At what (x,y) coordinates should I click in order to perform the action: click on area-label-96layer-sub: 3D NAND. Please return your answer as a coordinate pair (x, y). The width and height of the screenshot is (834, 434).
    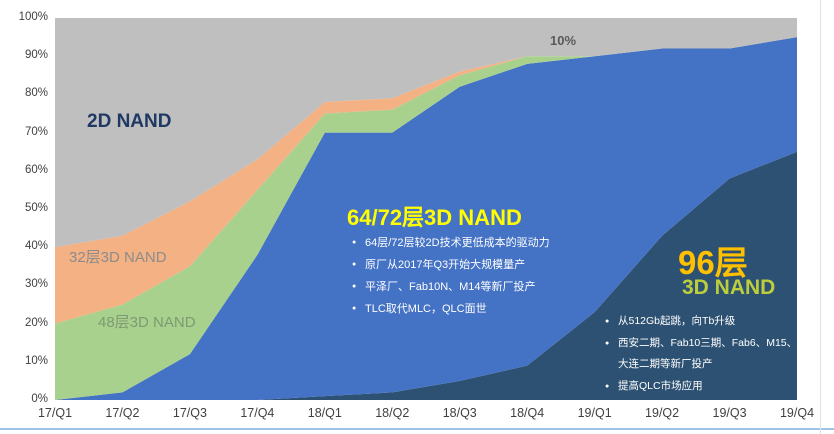
    Looking at the image, I should click on (729, 287).